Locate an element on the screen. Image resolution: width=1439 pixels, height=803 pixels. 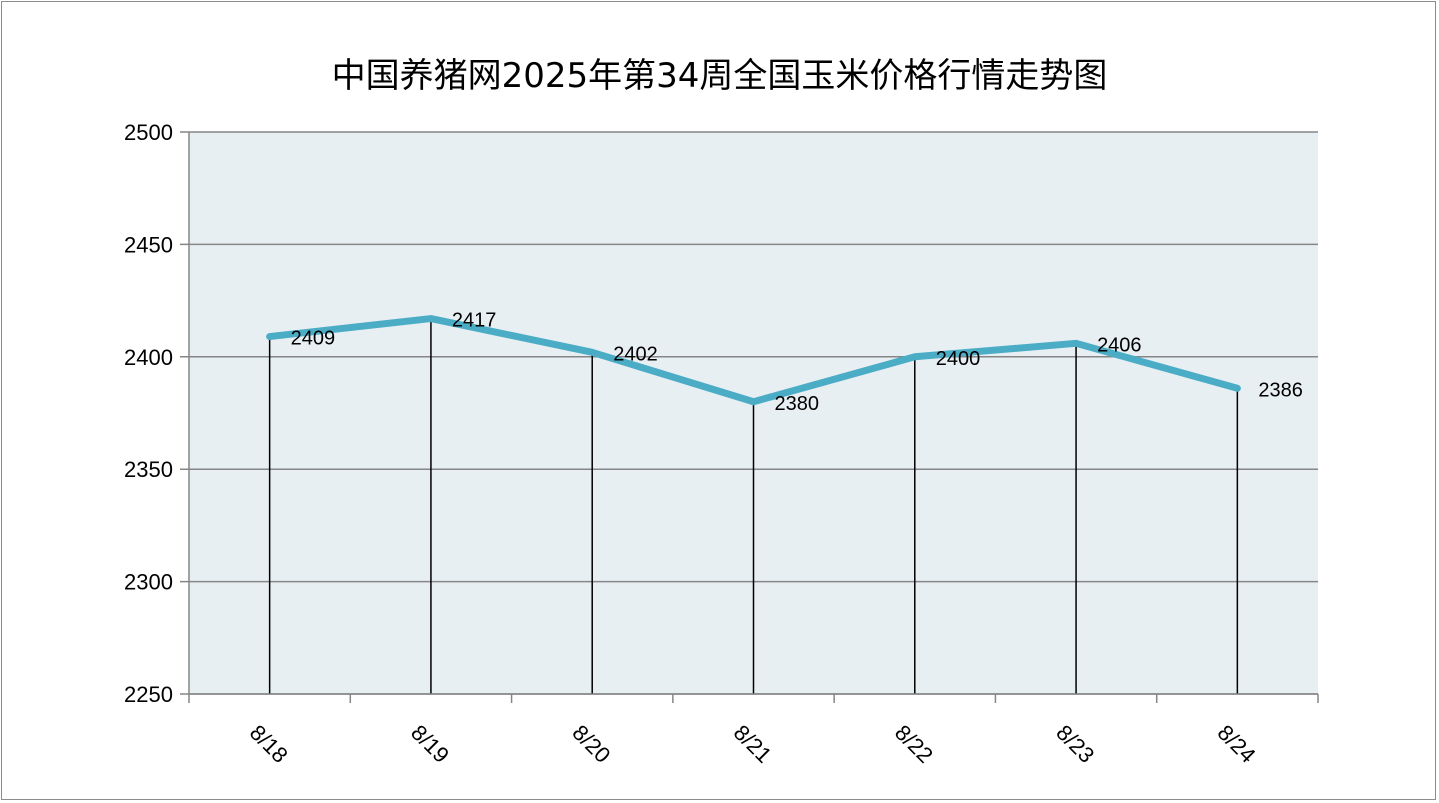
y-tick-label: 2450 is located at coordinates (148, 244).